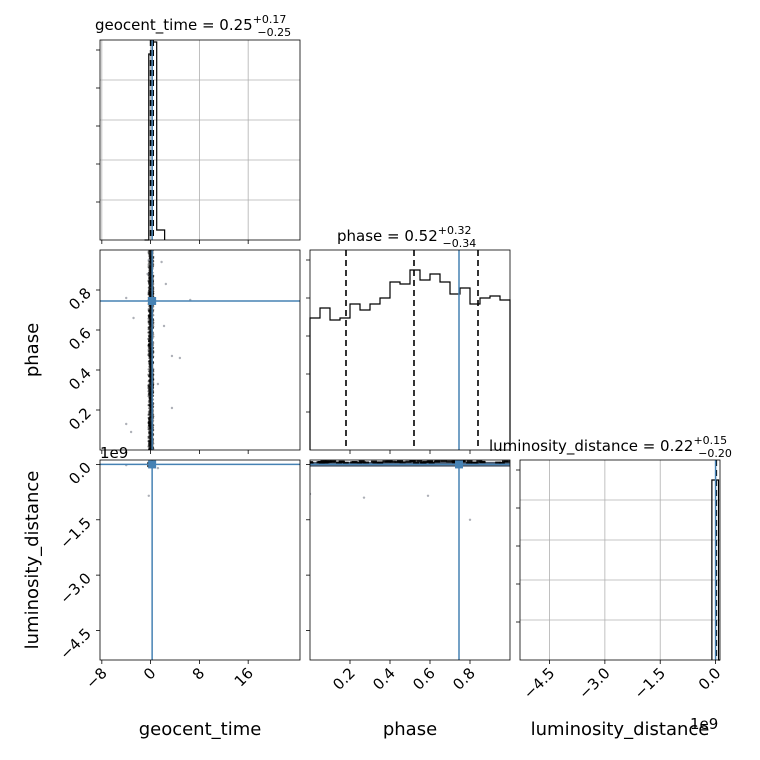  Describe the element at coordinates (75, 533) in the screenshot. I see `y-tick-label: −1.5` at that location.